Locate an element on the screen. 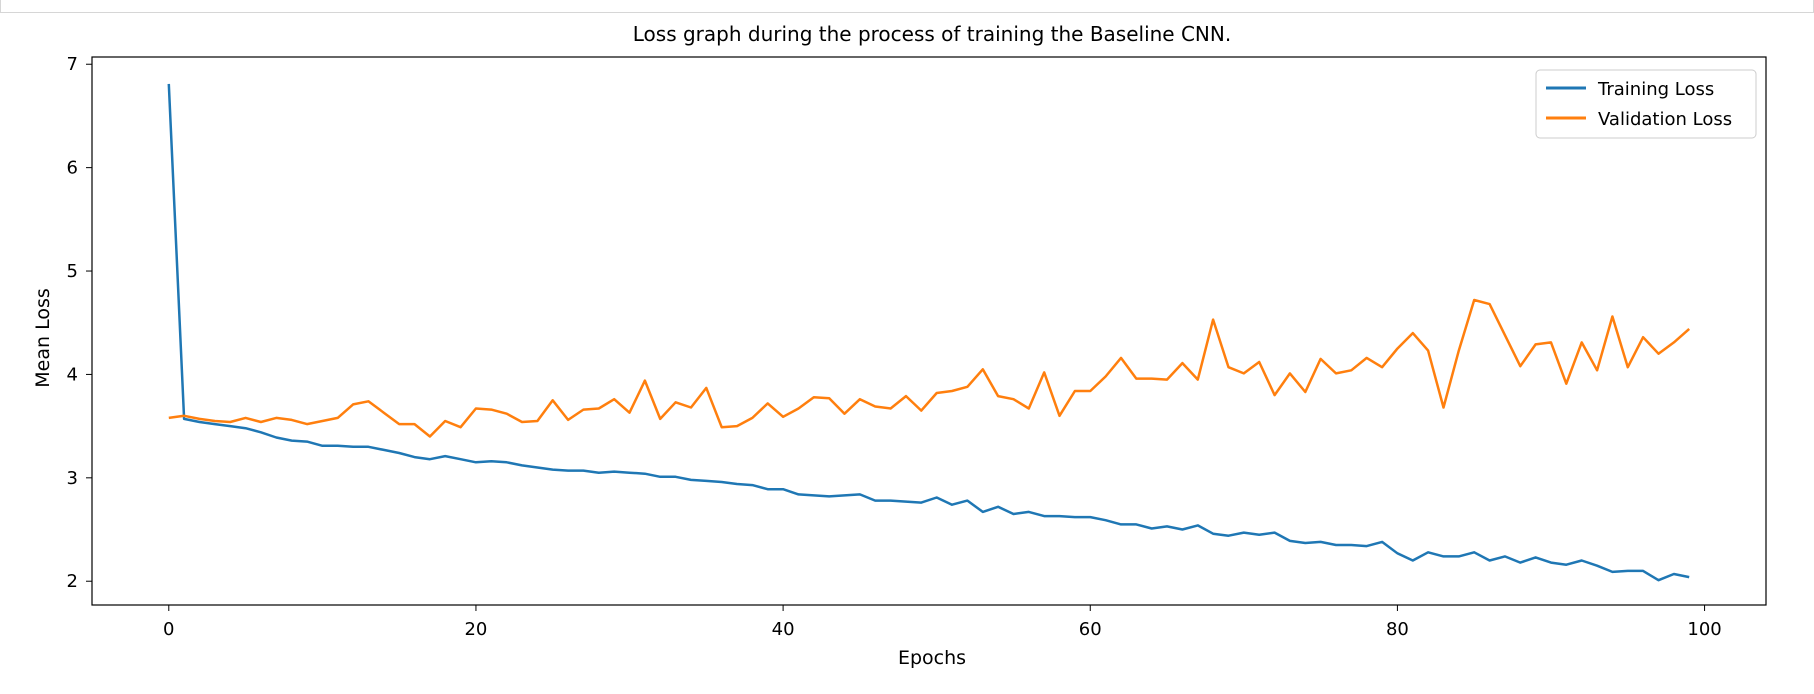 The image size is (1814, 694). legend: Training Loss Validation Loss is located at coordinates (1646, 104).